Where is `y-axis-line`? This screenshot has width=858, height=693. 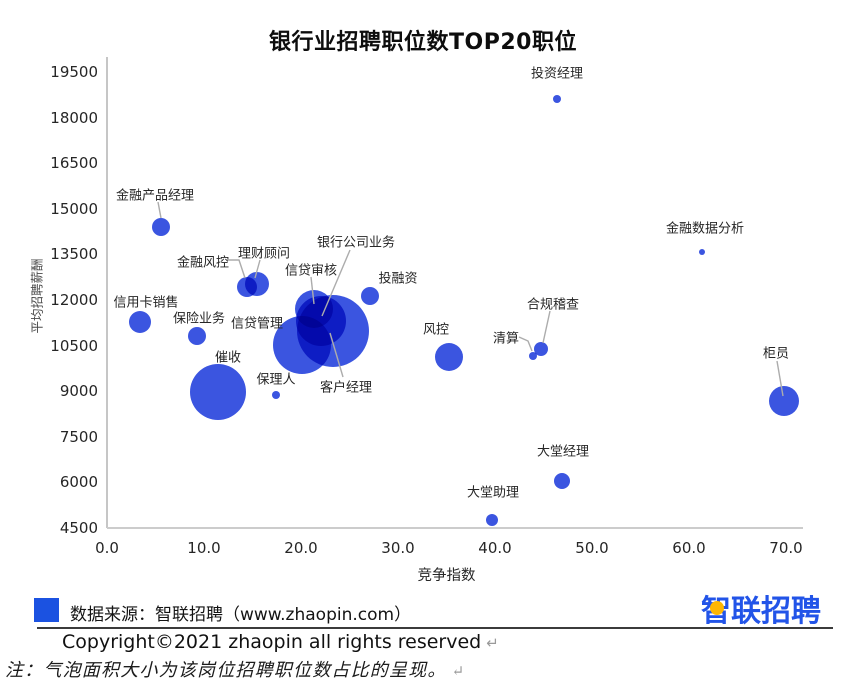
y-axis-line is located at coordinates (107, 292).